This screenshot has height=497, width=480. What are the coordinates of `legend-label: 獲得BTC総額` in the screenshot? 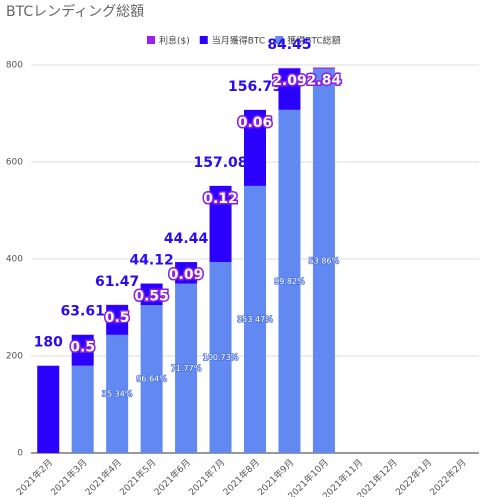 It's located at (313, 41).